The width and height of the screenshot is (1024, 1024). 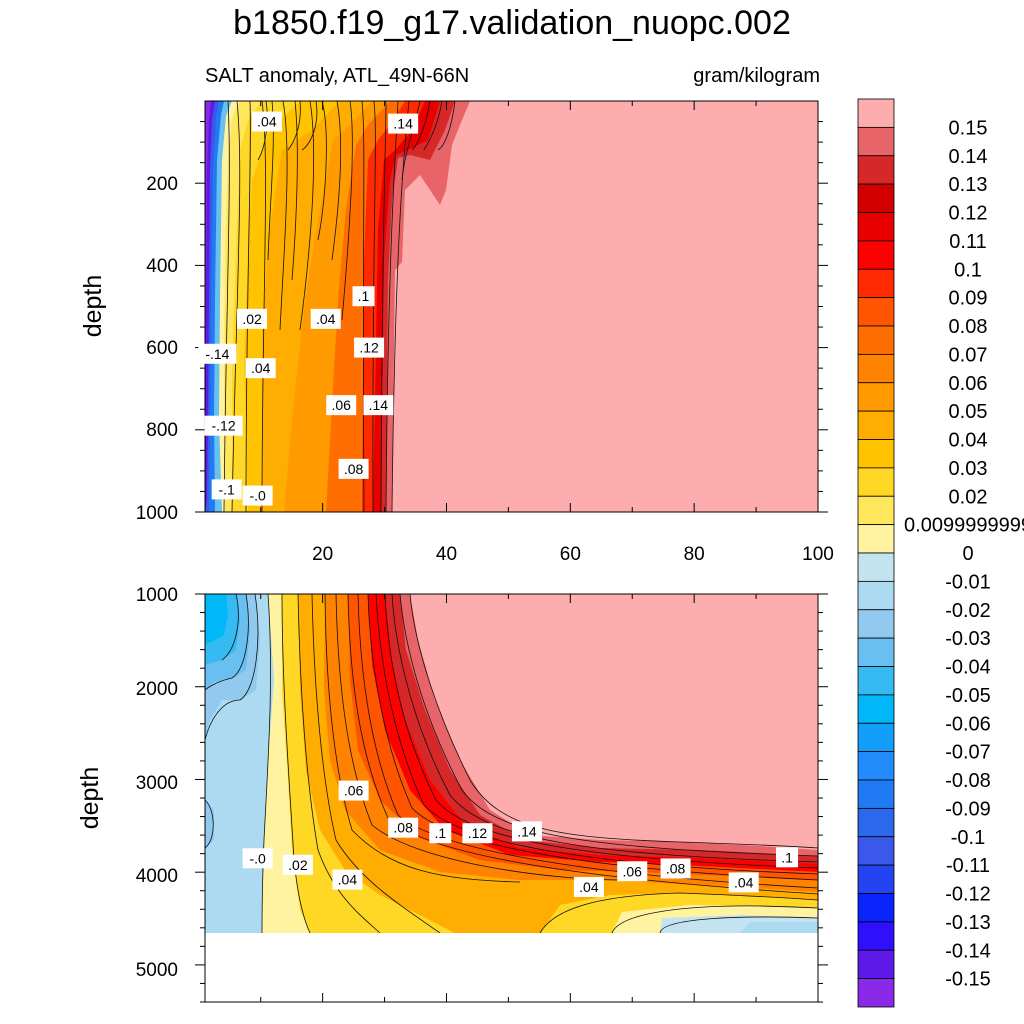 I want to click on contour-label-text: .02, so click(x=298, y=865).